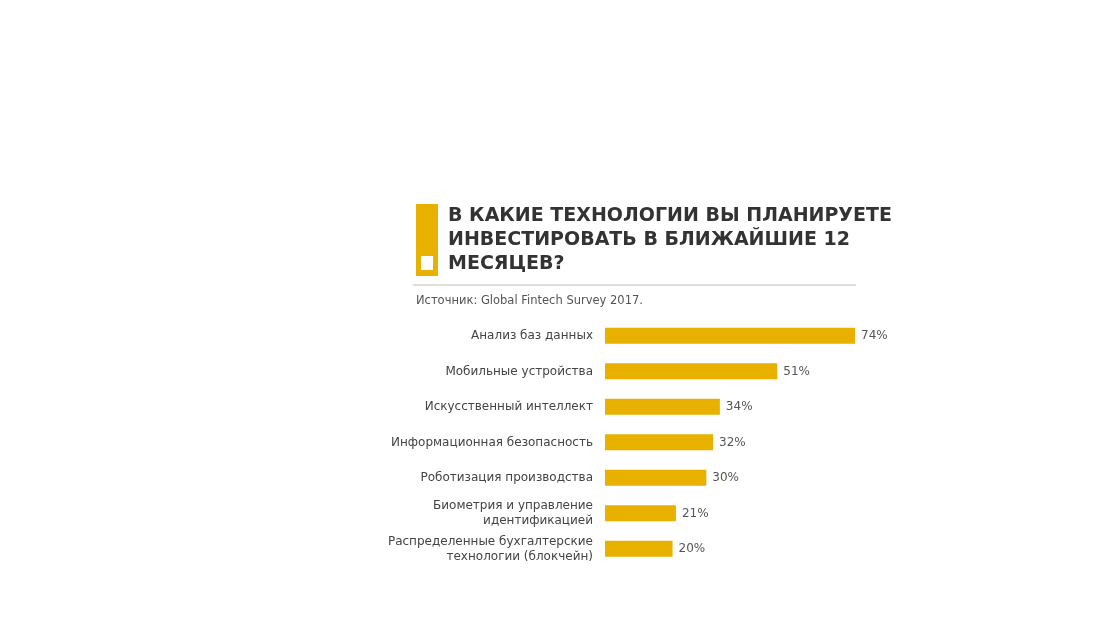 The image size is (1110, 630). What do you see at coordinates (726, 477) in the screenshot?
I see `data-label: 30%` at bounding box center [726, 477].